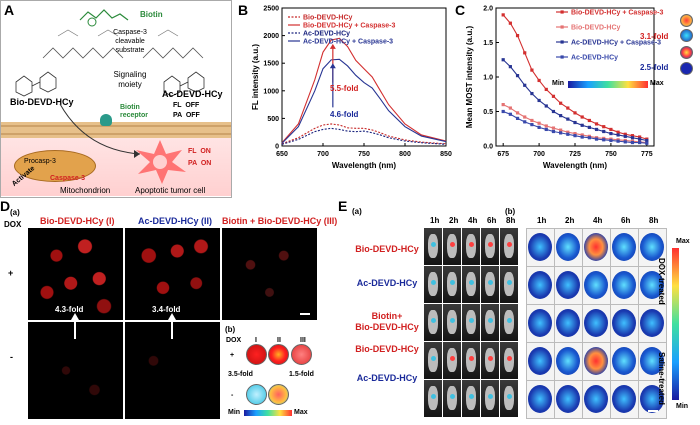  I want to click on x-tick-label: 800, so click(405, 154).